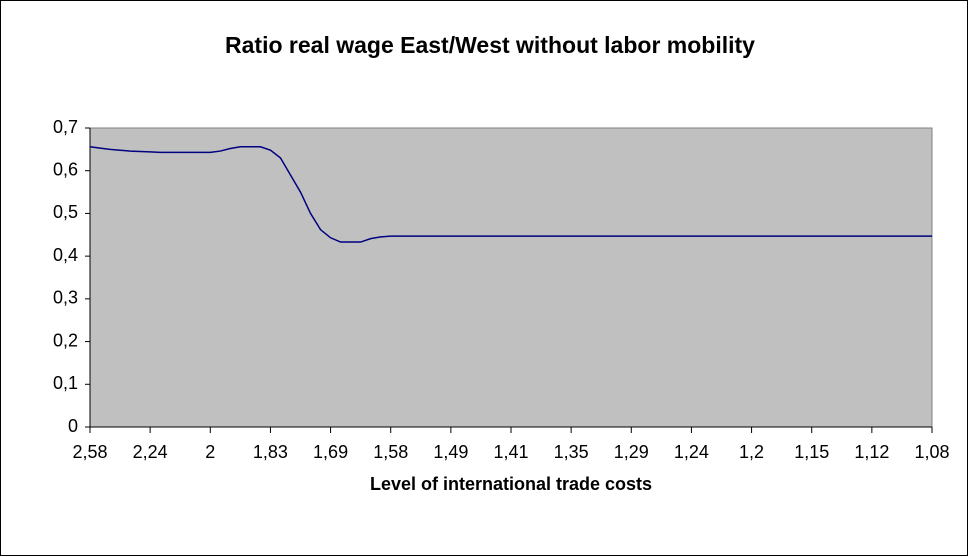 Image resolution: width=969 pixels, height=557 pixels. What do you see at coordinates (210, 452) in the screenshot?
I see `x-tick-label: 2` at bounding box center [210, 452].